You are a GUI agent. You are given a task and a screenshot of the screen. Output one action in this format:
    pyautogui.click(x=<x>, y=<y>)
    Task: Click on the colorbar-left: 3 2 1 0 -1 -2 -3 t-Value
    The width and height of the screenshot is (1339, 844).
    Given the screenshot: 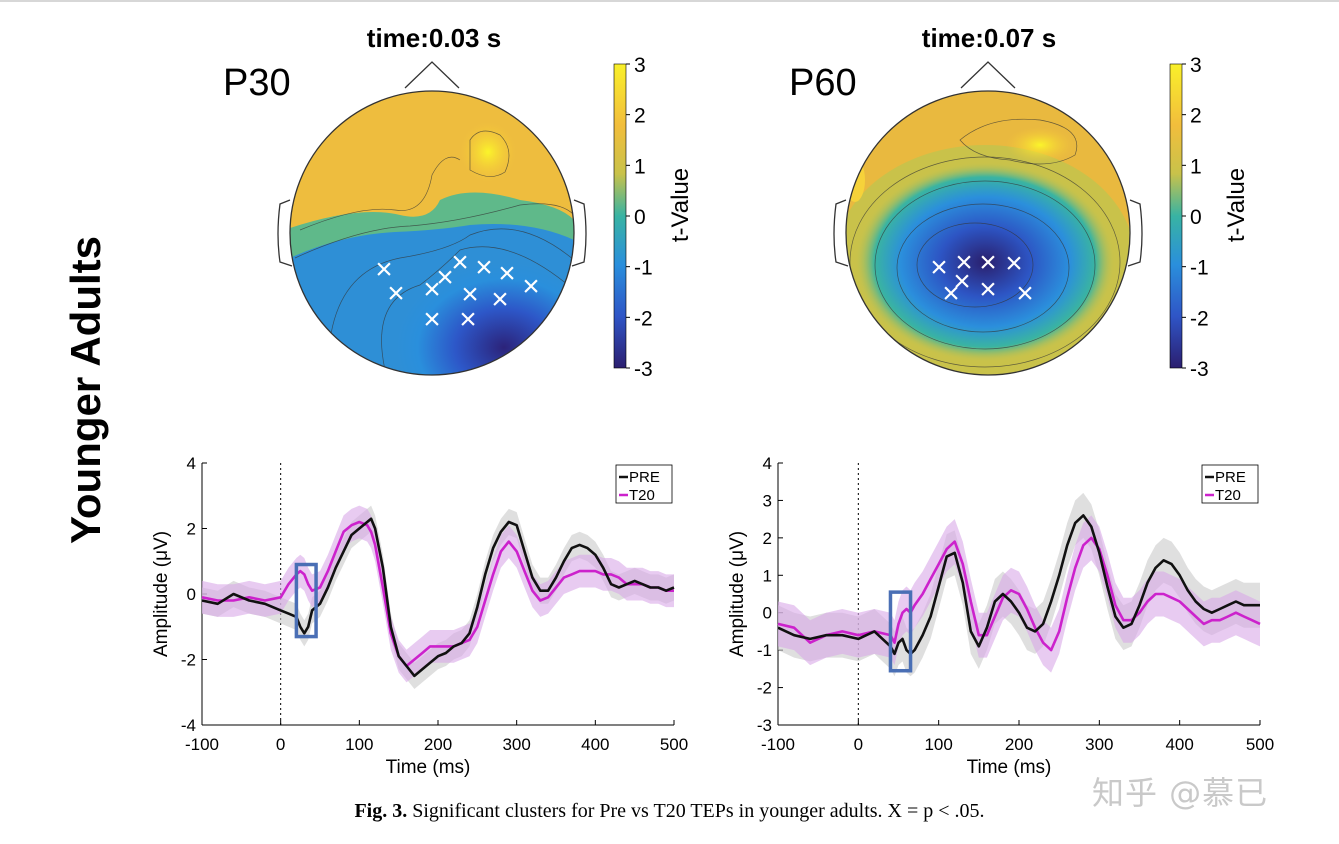 What is the action you would take?
    pyautogui.click(x=653, y=217)
    